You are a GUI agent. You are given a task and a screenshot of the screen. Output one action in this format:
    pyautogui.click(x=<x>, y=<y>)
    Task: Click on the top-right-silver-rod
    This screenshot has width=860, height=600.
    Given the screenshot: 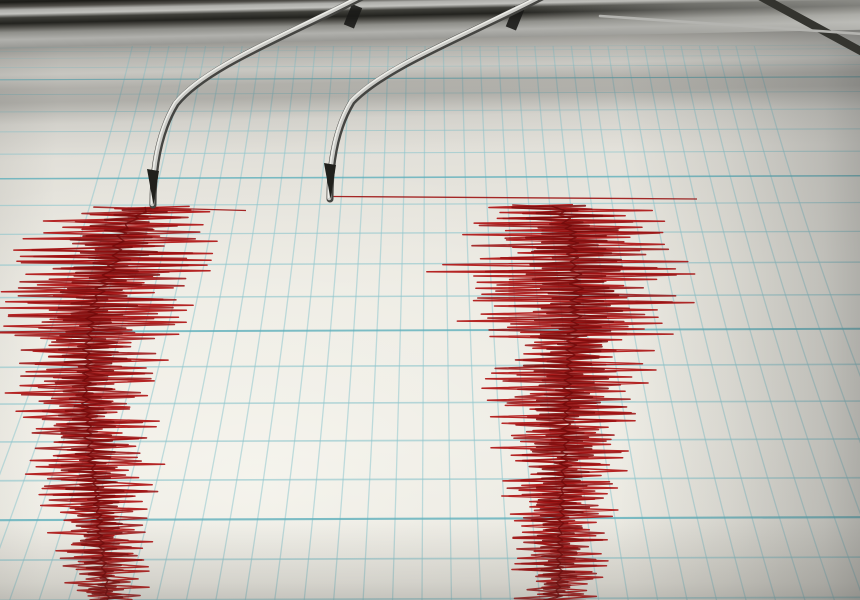 What is the action you would take?
    pyautogui.click(x=729, y=25)
    